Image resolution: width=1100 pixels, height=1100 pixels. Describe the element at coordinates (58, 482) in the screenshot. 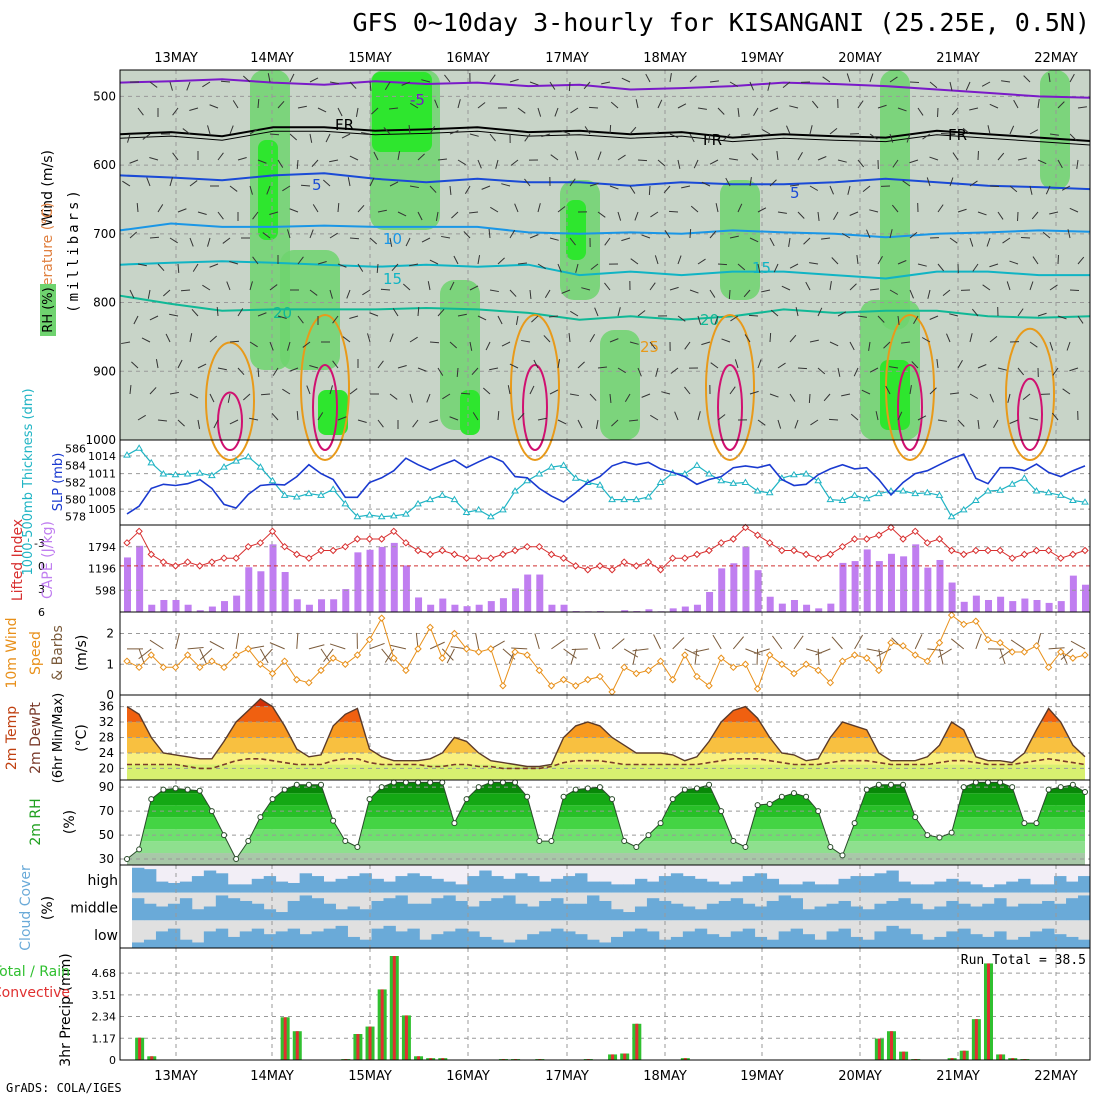

I see `slp-axis-label: SLP (mb)` at that location.